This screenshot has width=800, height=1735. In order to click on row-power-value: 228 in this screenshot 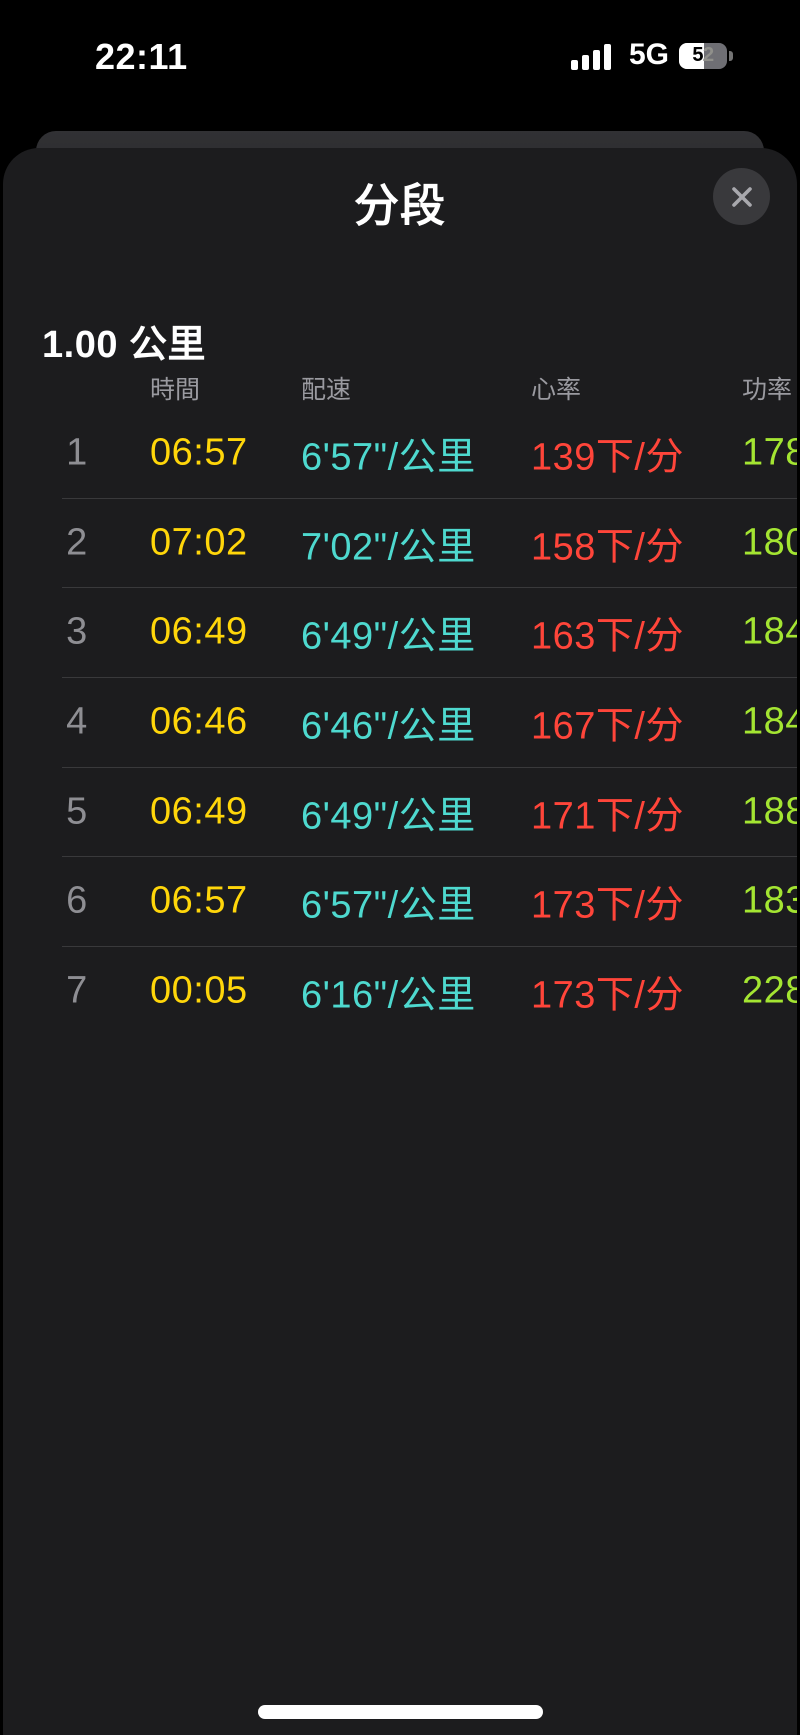, I will do `click(769, 990)`.